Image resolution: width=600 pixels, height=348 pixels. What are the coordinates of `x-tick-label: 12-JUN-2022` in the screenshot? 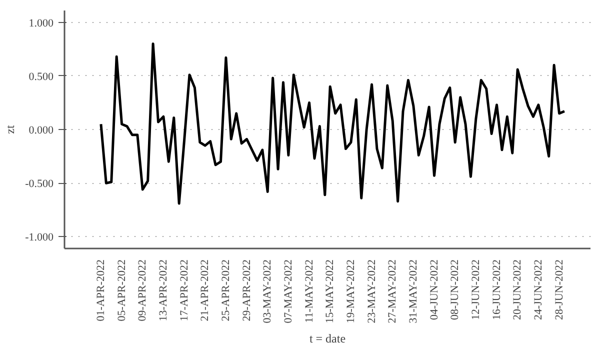 It's located at (476, 289).